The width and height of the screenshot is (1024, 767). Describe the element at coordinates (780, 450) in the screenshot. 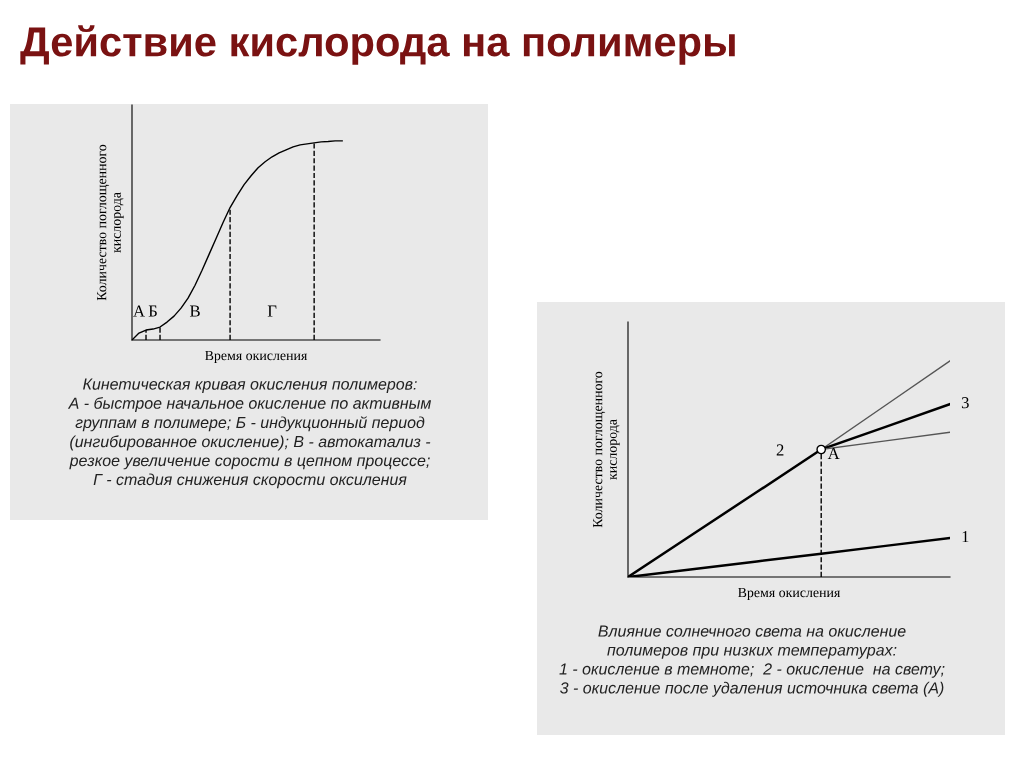

I see `series-label: 2` at that location.